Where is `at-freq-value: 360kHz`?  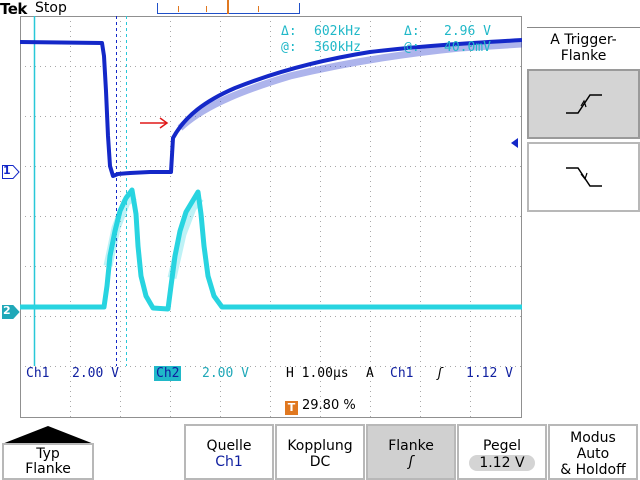
at-freq-value: 360kHz is located at coordinates (337, 47).